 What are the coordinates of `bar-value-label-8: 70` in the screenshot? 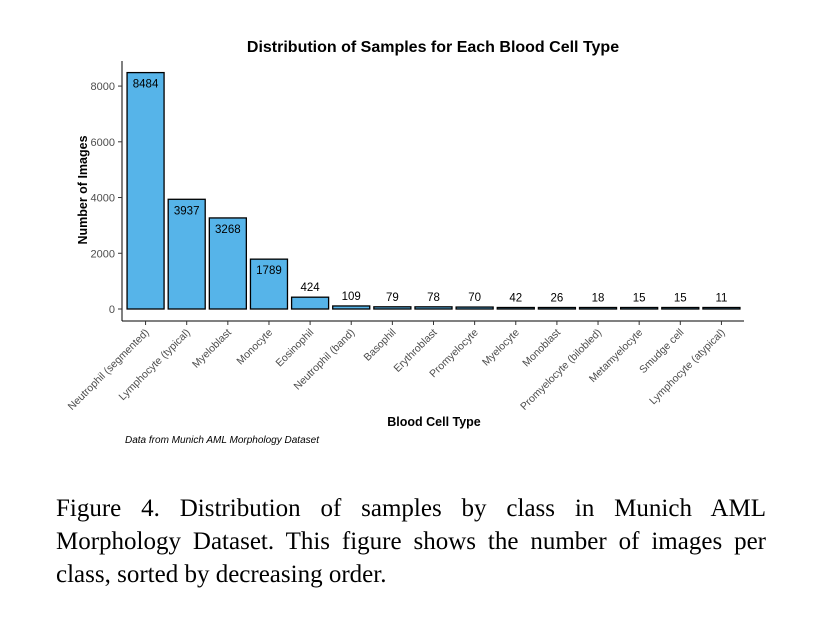 It's located at (474, 298).